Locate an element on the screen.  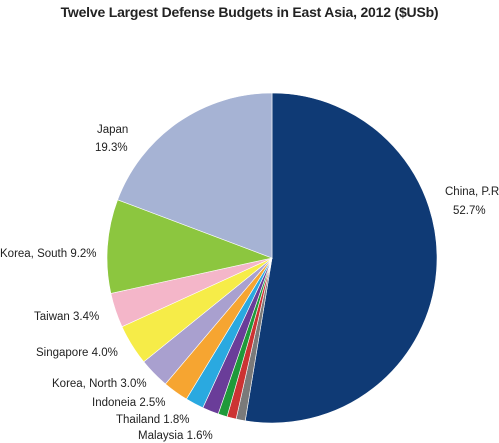
label-japan-value: 19.3% is located at coordinates (111, 148).